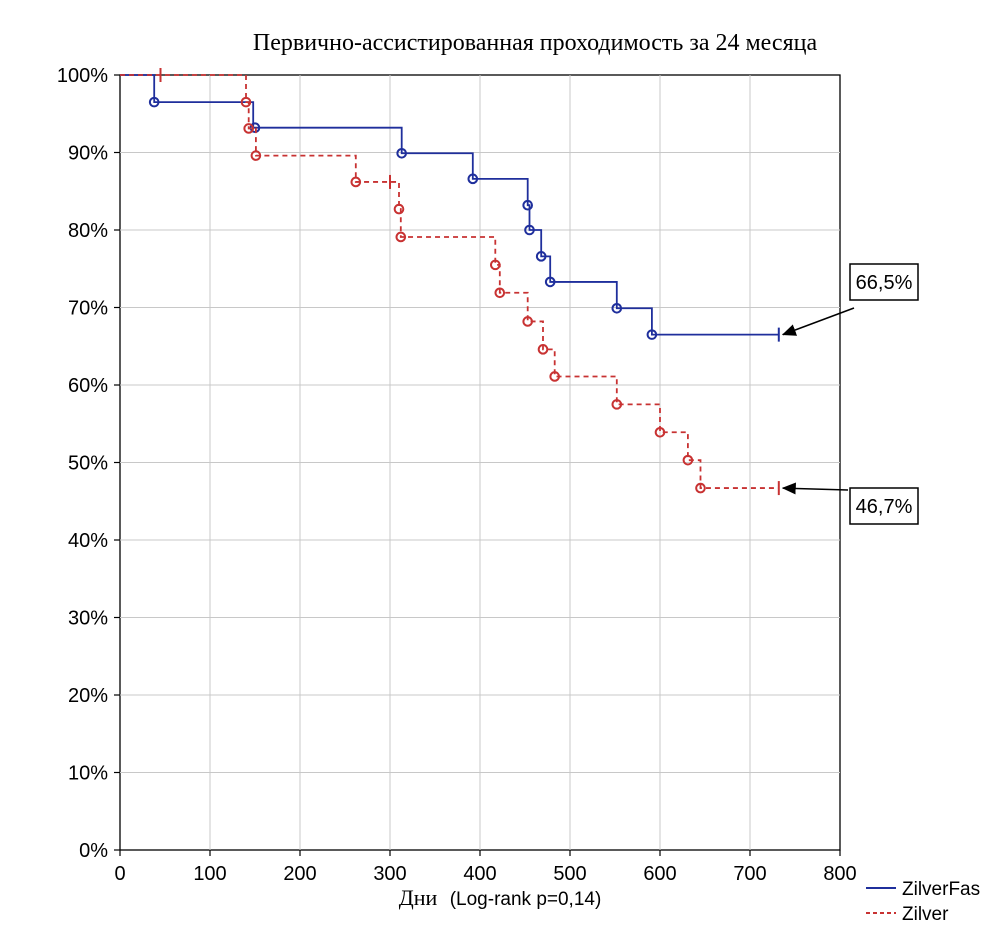 The width and height of the screenshot is (987, 938). I want to click on annotations: 66,5% 46,7%, so click(850, 394).